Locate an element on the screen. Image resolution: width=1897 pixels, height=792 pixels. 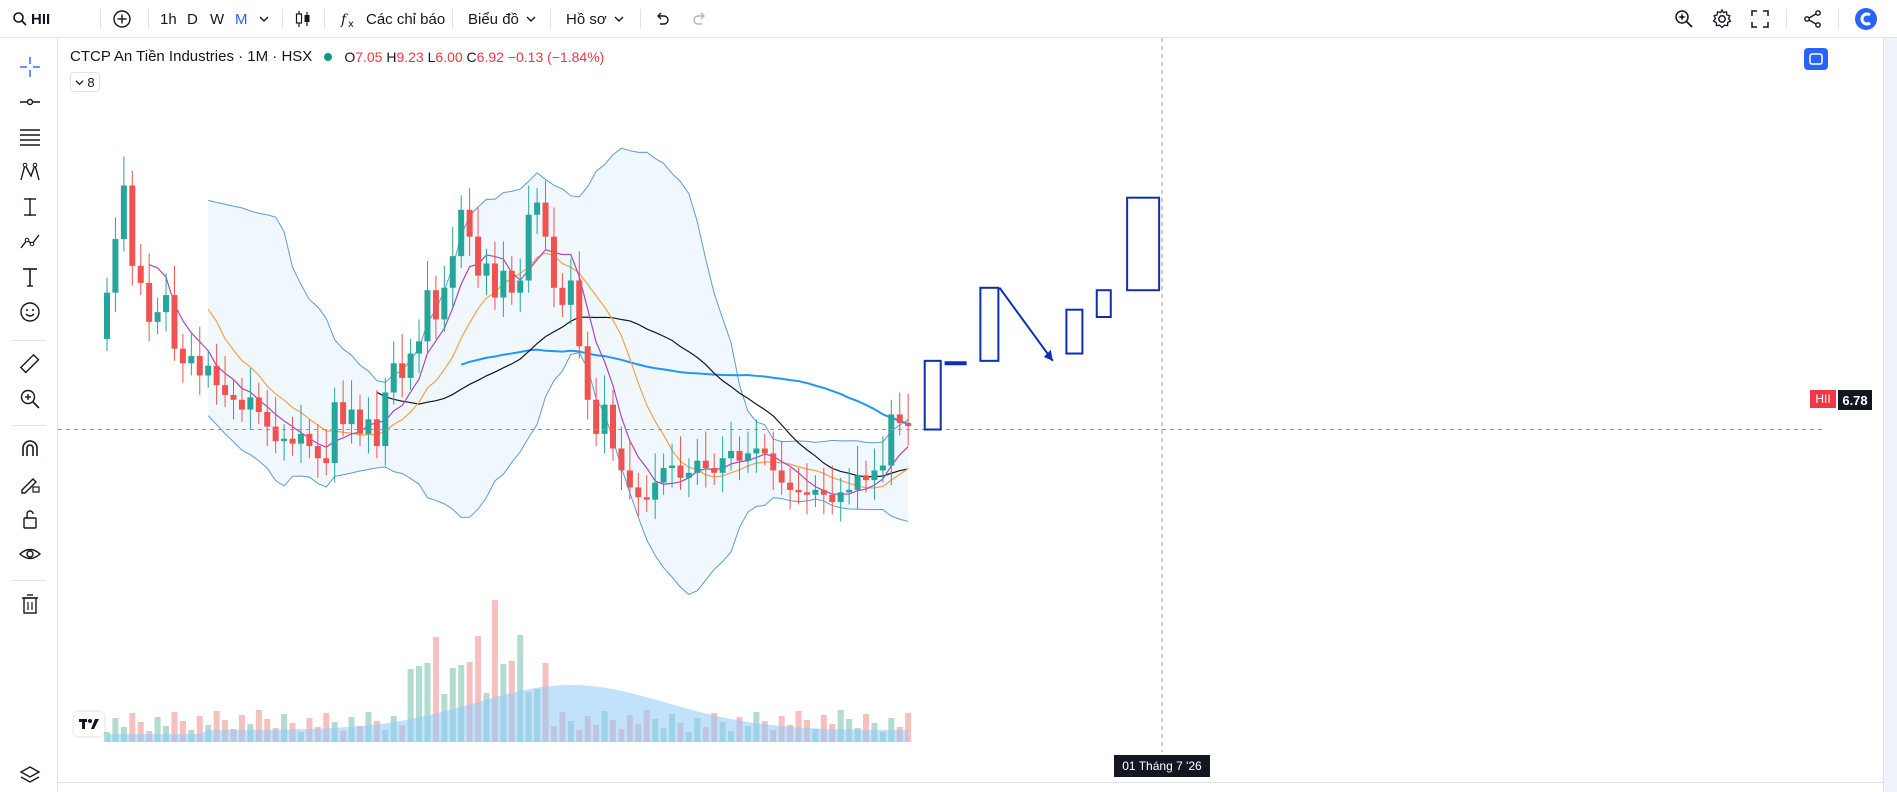
navigation-button is located at coordinates (1816, 59).